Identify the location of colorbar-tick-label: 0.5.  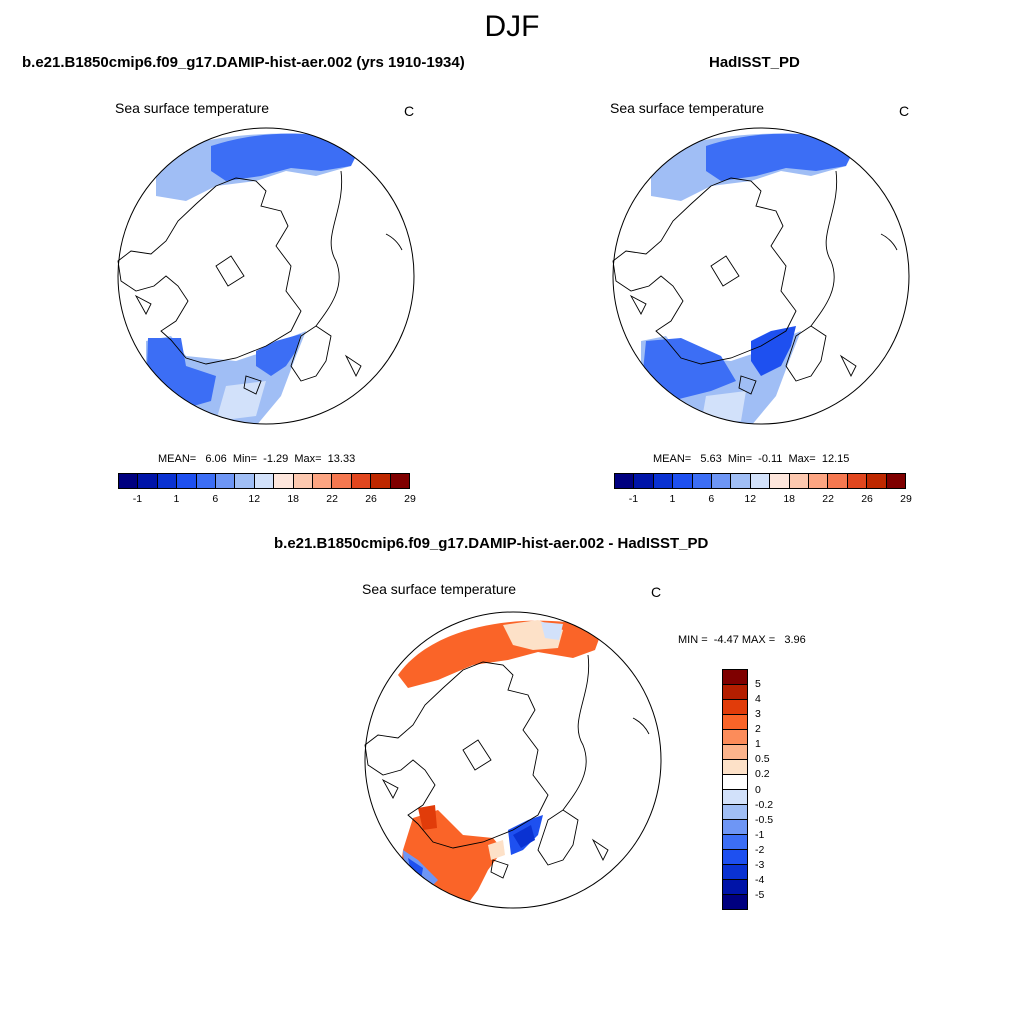
(762, 759).